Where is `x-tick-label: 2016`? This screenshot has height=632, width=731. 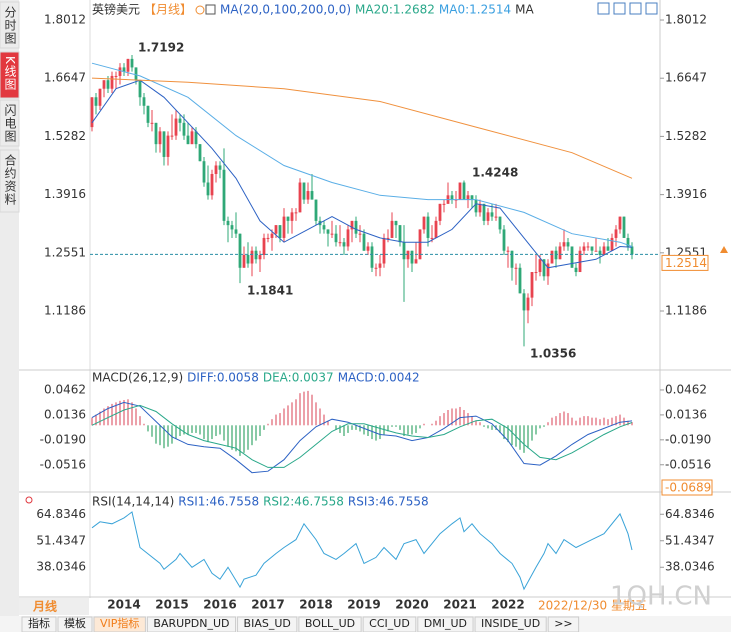 x-tick-label: 2016 is located at coordinates (219, 605).